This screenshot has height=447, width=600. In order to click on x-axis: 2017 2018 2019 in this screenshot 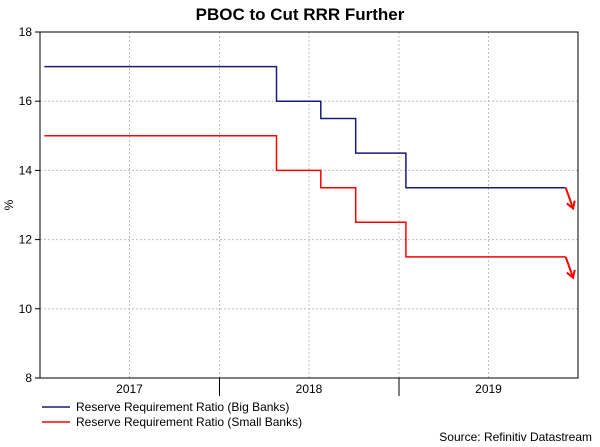, I will do `click(309, 387)`.